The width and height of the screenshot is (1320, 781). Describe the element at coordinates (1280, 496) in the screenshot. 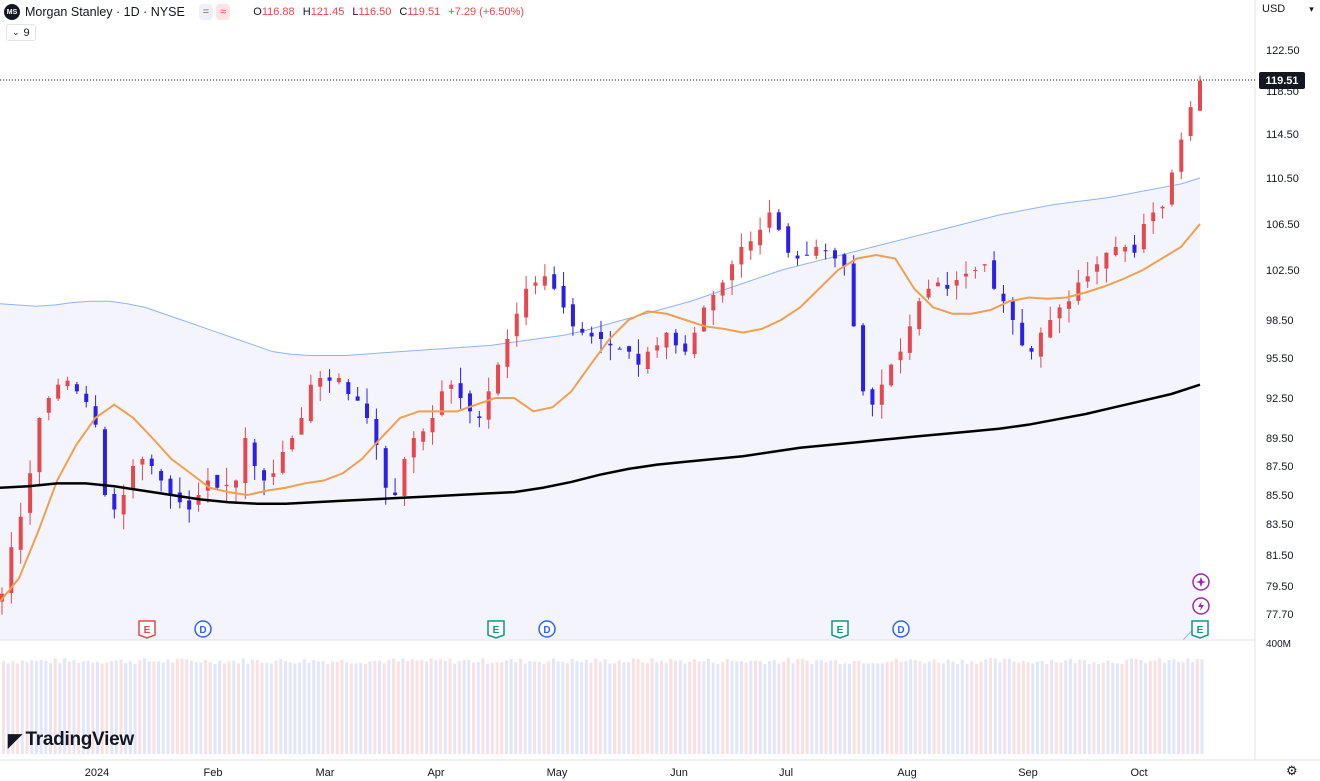

I see `price-tick-label: 85.50` at that location.